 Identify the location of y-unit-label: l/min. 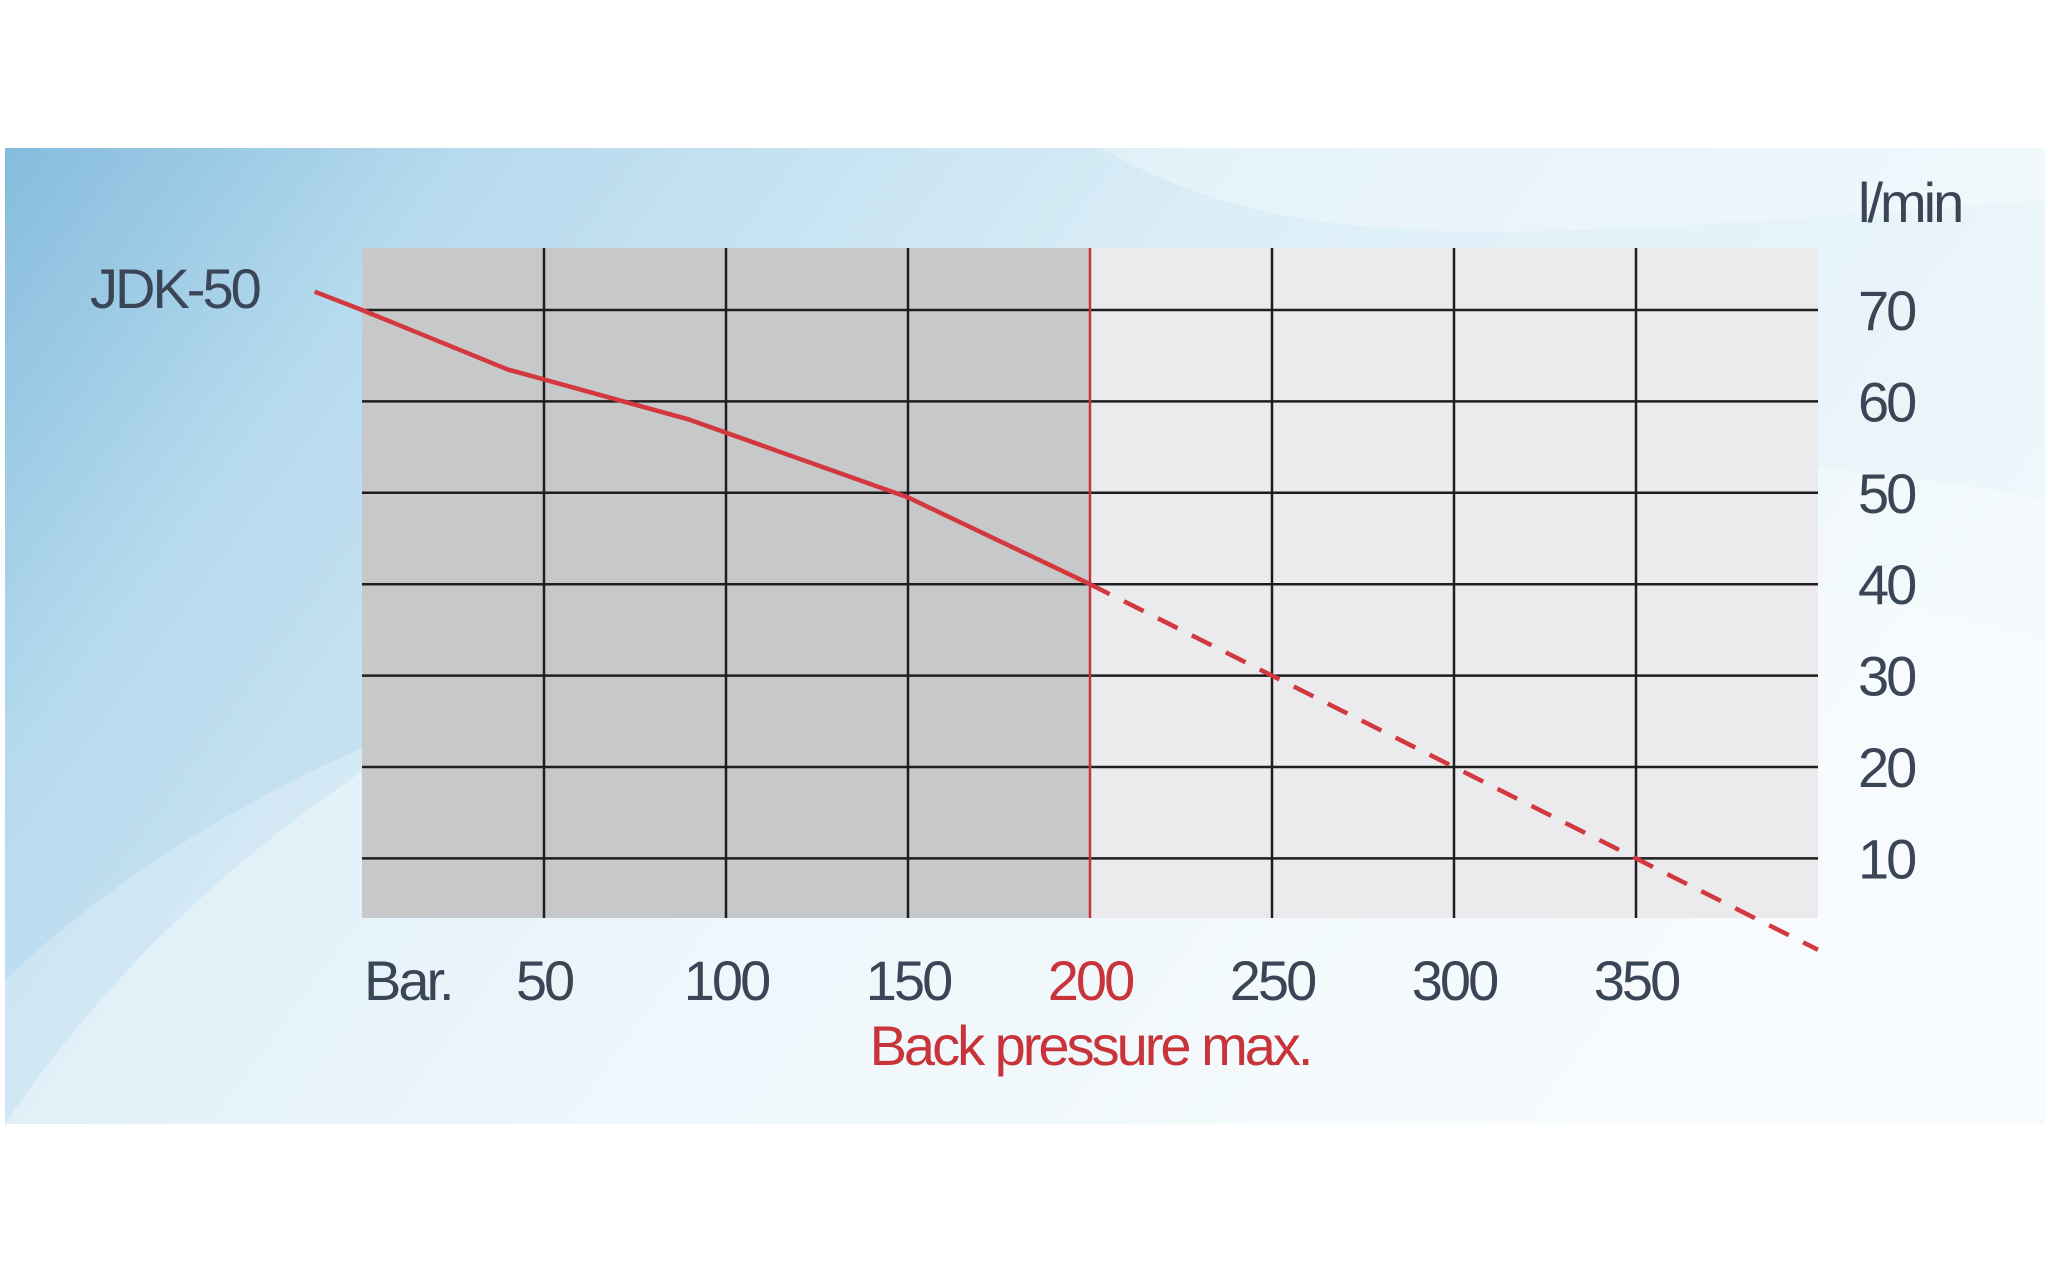
(1909, 202).